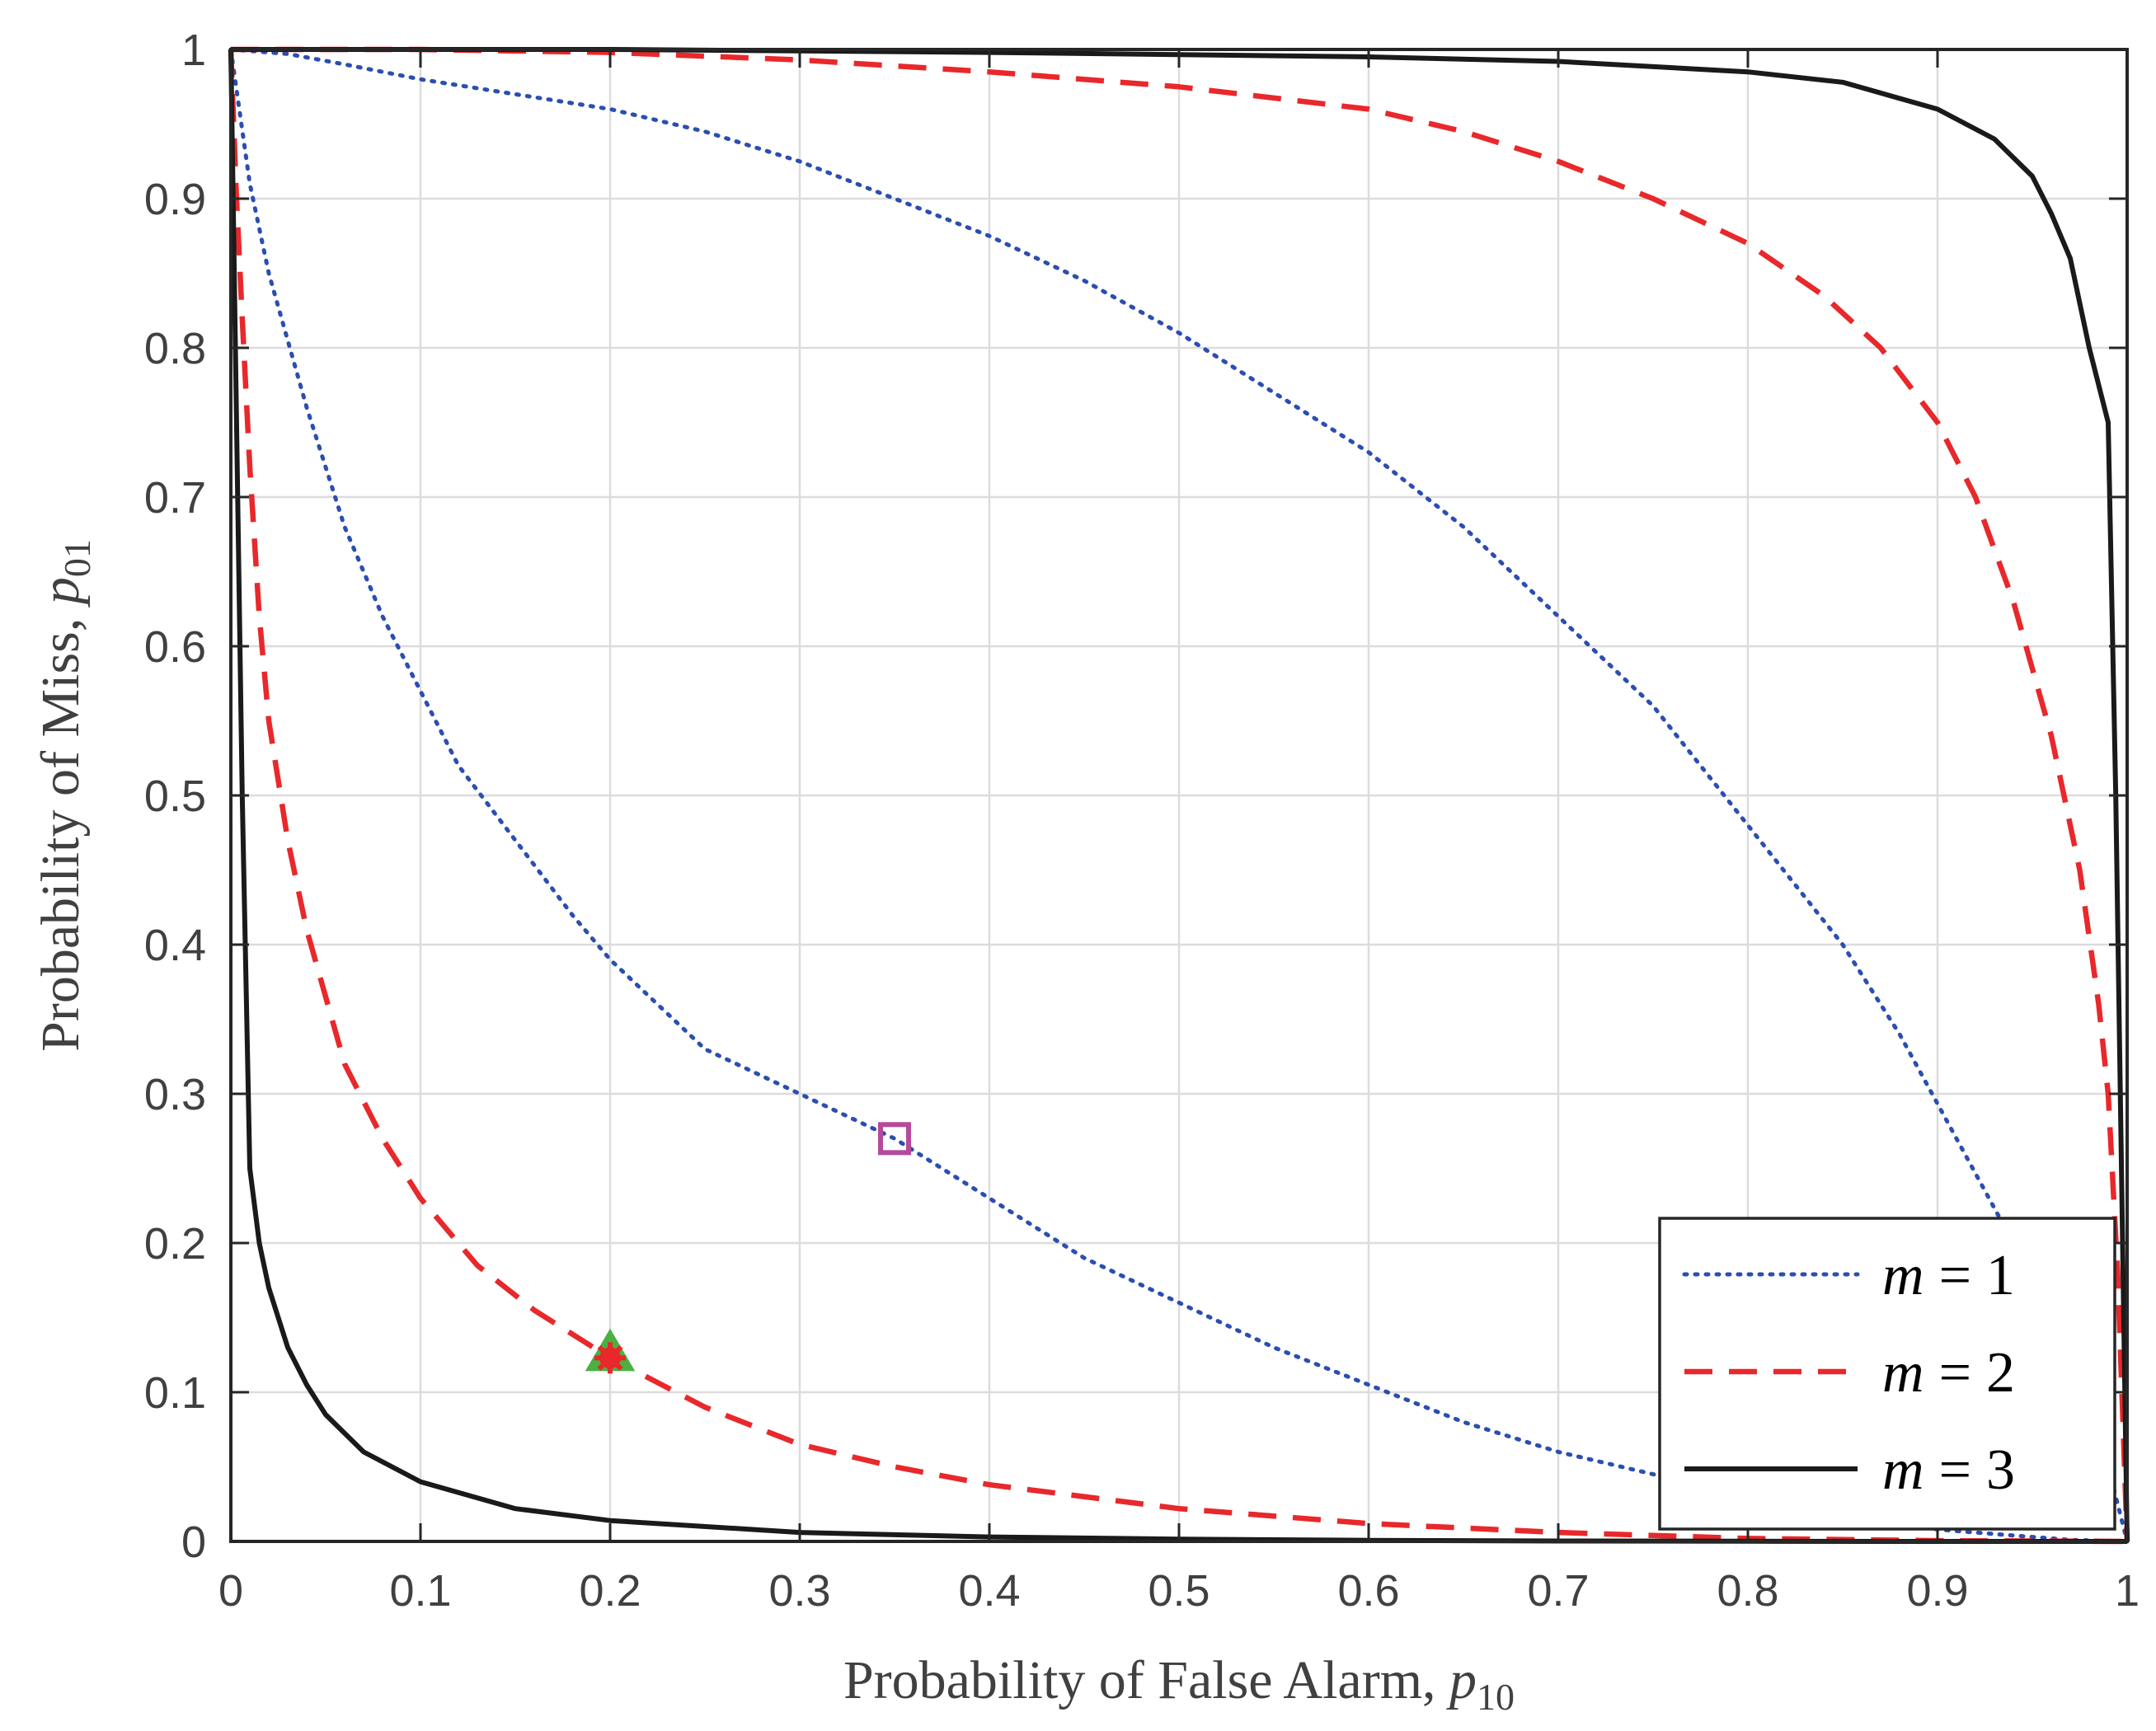 The width and height of the screenshot is (2156, 1731). I want to click on marker-square, so click(894, 1139).